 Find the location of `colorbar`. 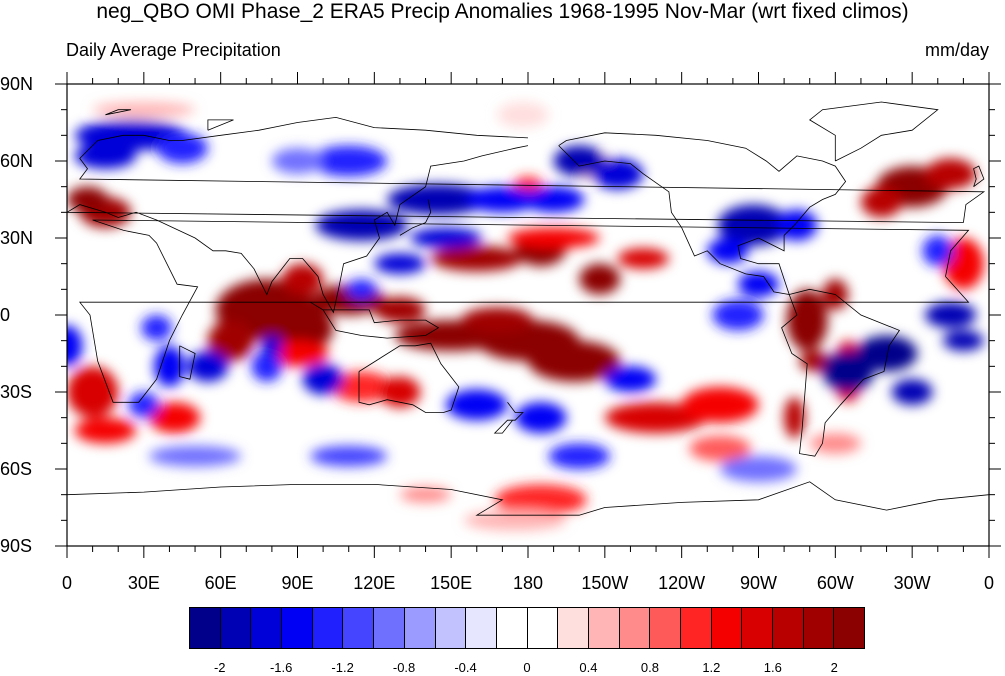

colorbar is located at coordinates (527, 628).